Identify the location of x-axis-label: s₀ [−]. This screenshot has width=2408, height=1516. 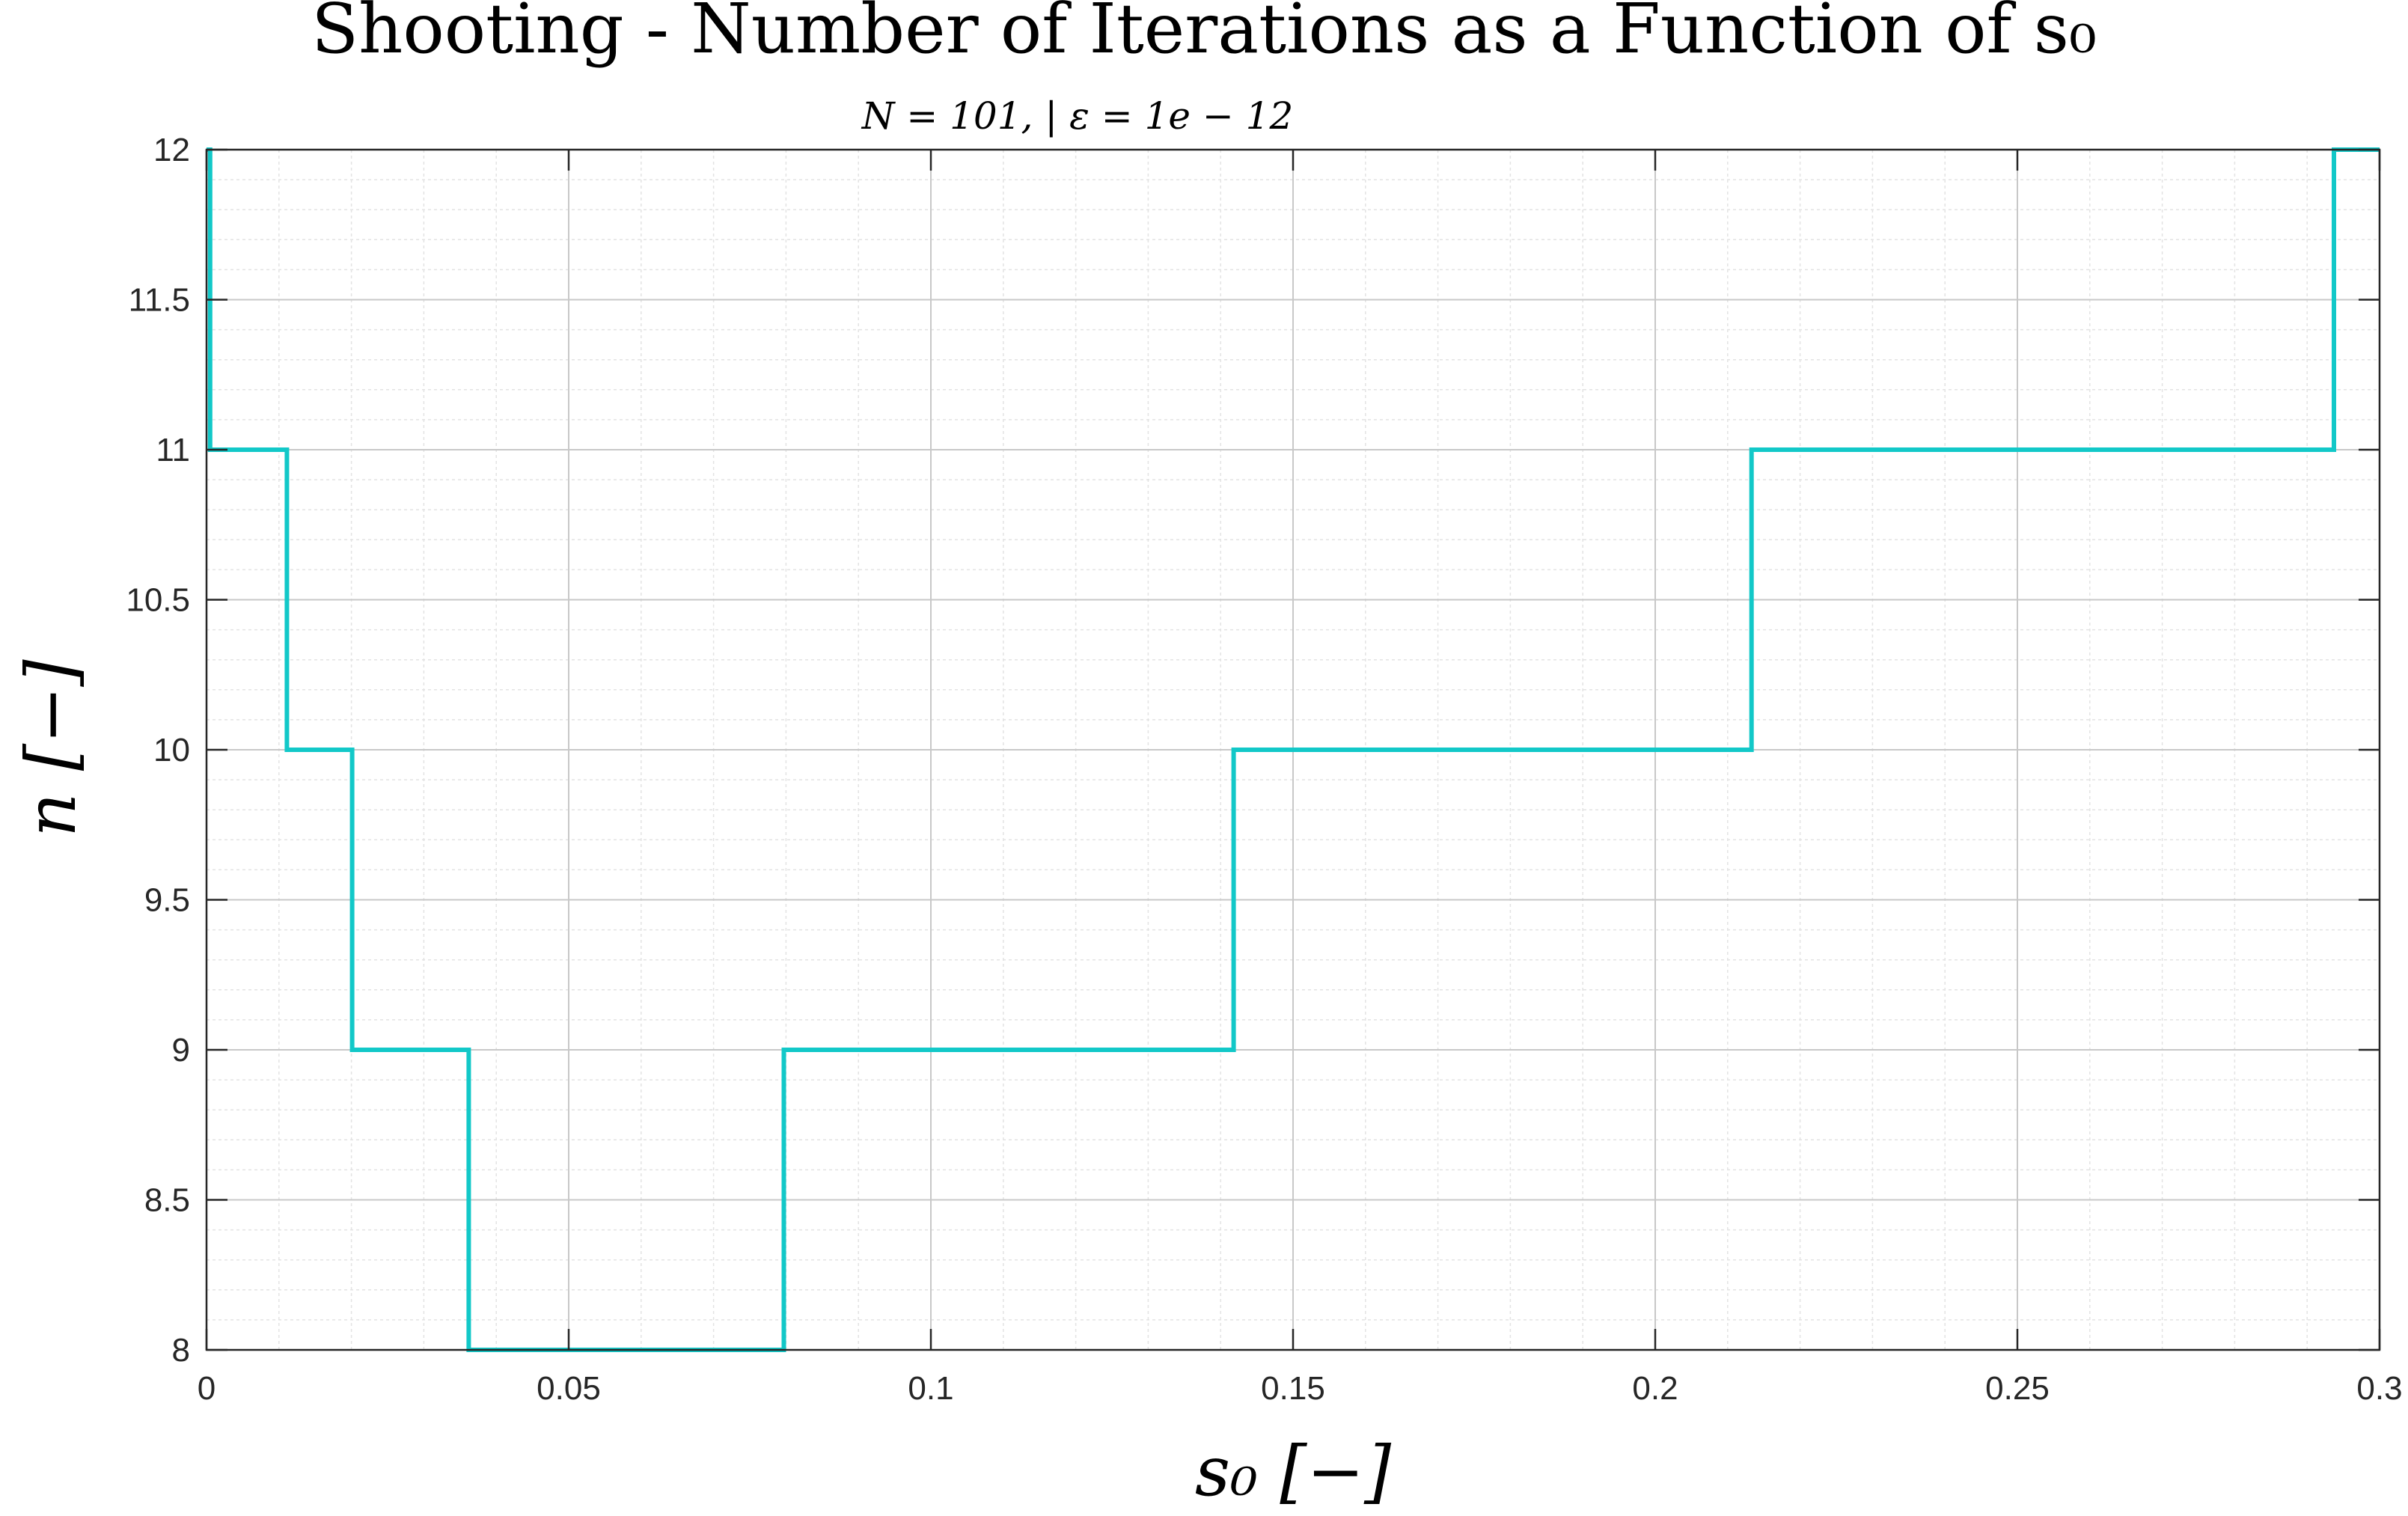
(1293, 1471).